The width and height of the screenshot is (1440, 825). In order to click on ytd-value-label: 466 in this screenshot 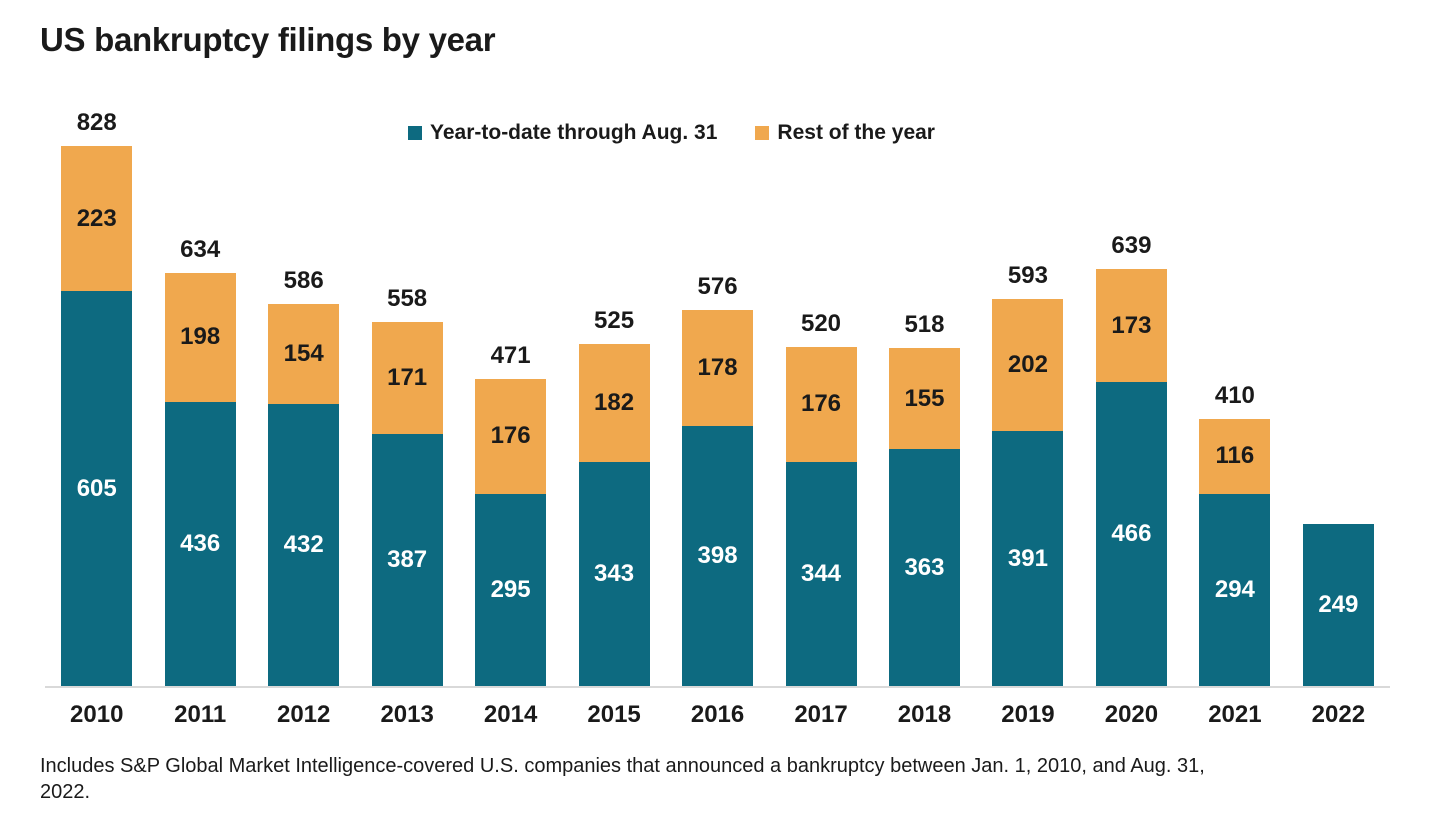, I will do `click(1131, 534)`.